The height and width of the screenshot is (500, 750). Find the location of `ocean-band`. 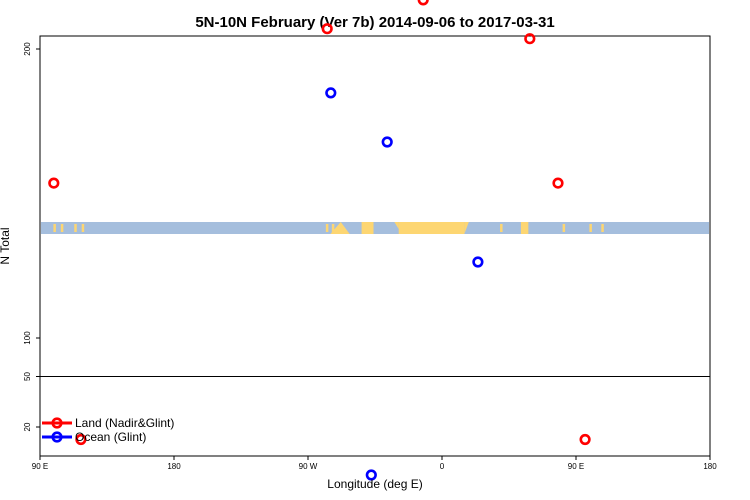

ocean-band is located at coordinates (375, 228).